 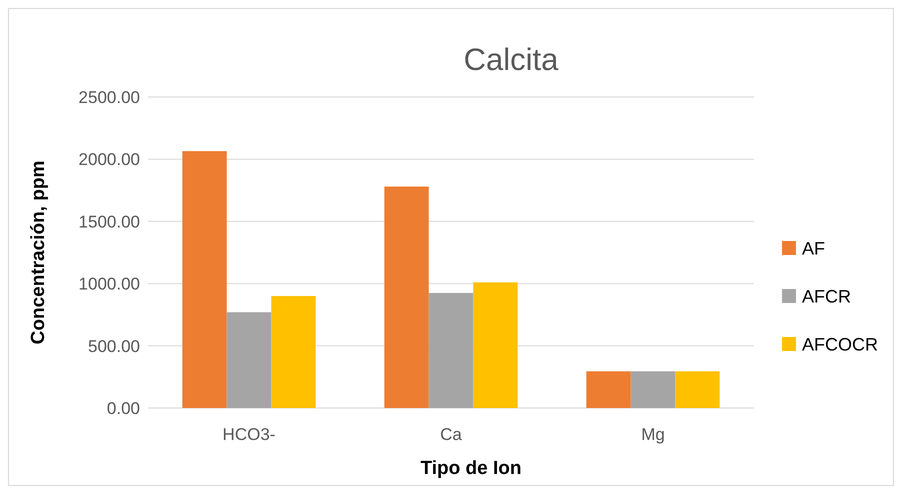 What do you see at coordinates (109, 160) in the screenshot?
I see `y-tick-label: 2000.00` at bounding box center [109, 160].